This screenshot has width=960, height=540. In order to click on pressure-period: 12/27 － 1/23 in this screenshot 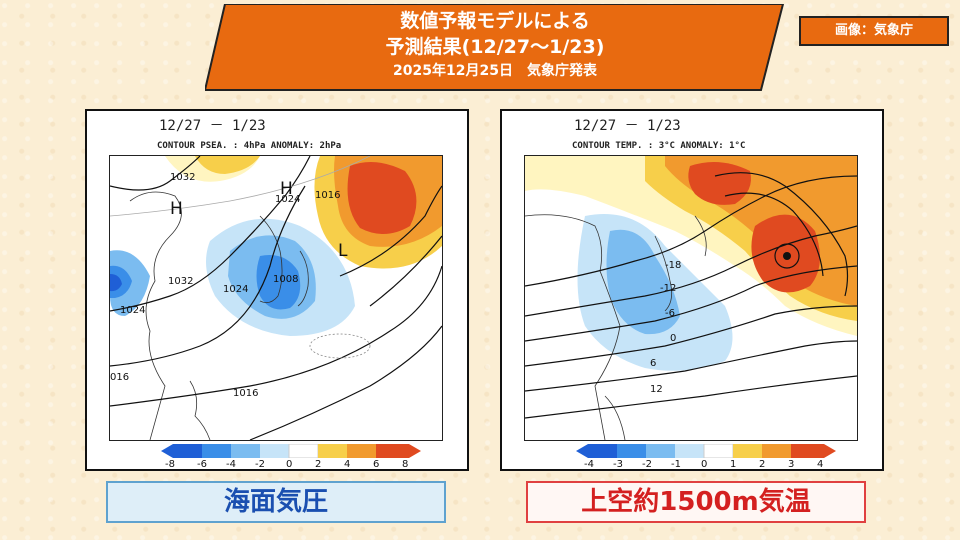, I will do `click(212, 126)`.